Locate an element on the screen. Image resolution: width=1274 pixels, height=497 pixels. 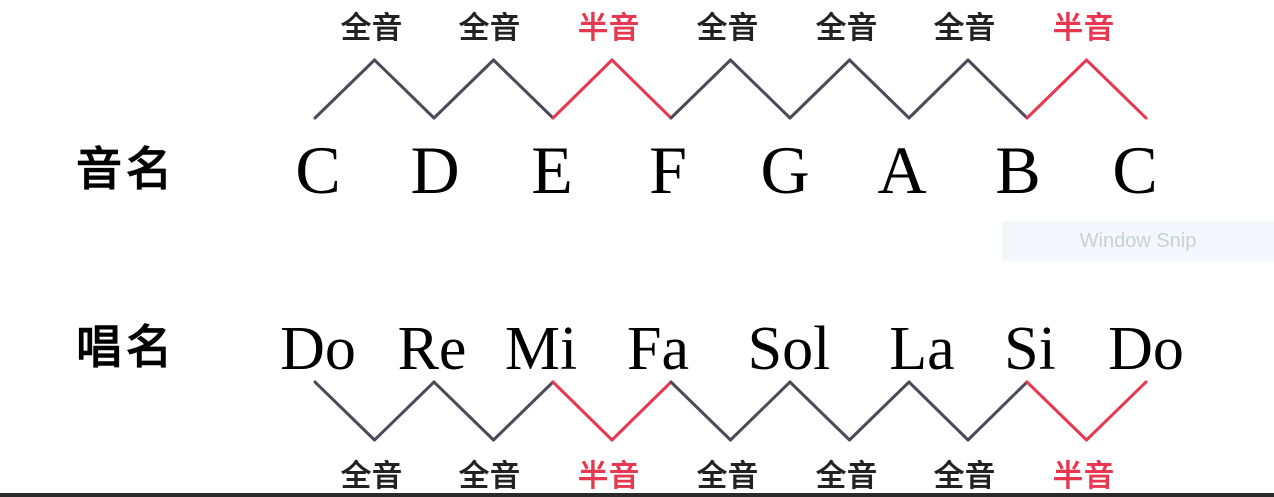
note-letter: A is located at coordinates (902, 170).